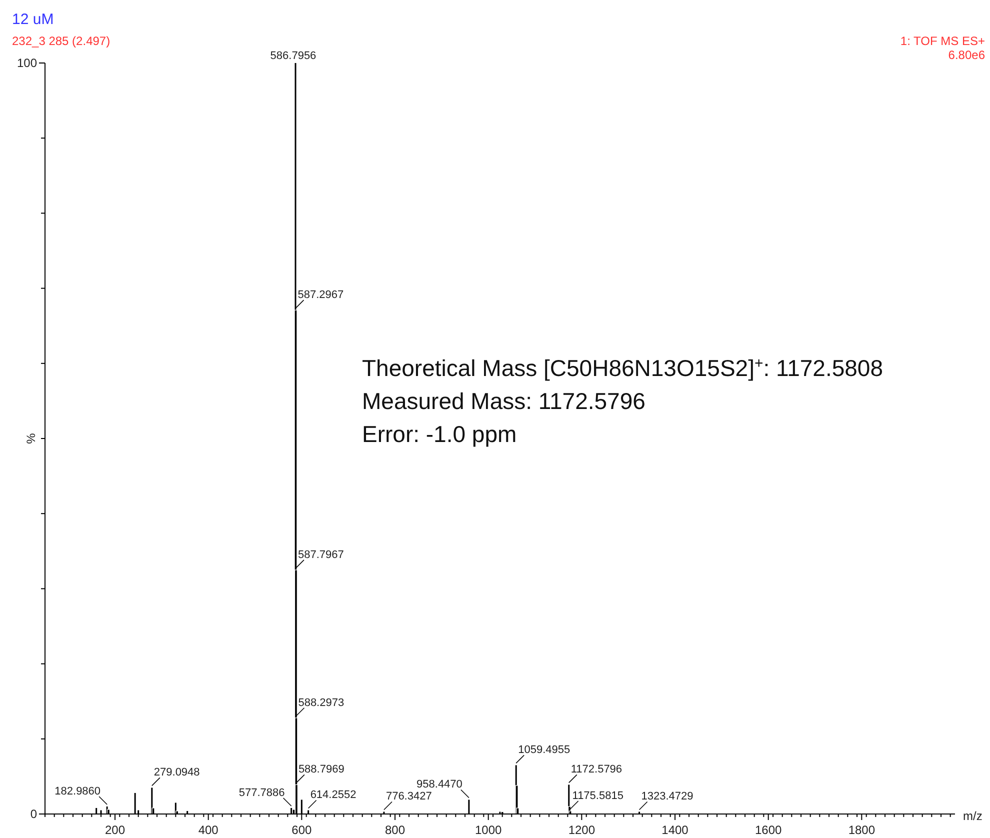 The height and width of the screenshot is (838, 990). Describe the element at coordinates (321, 554) in the screenshot. I see `annotation: 587.7967` at that location.